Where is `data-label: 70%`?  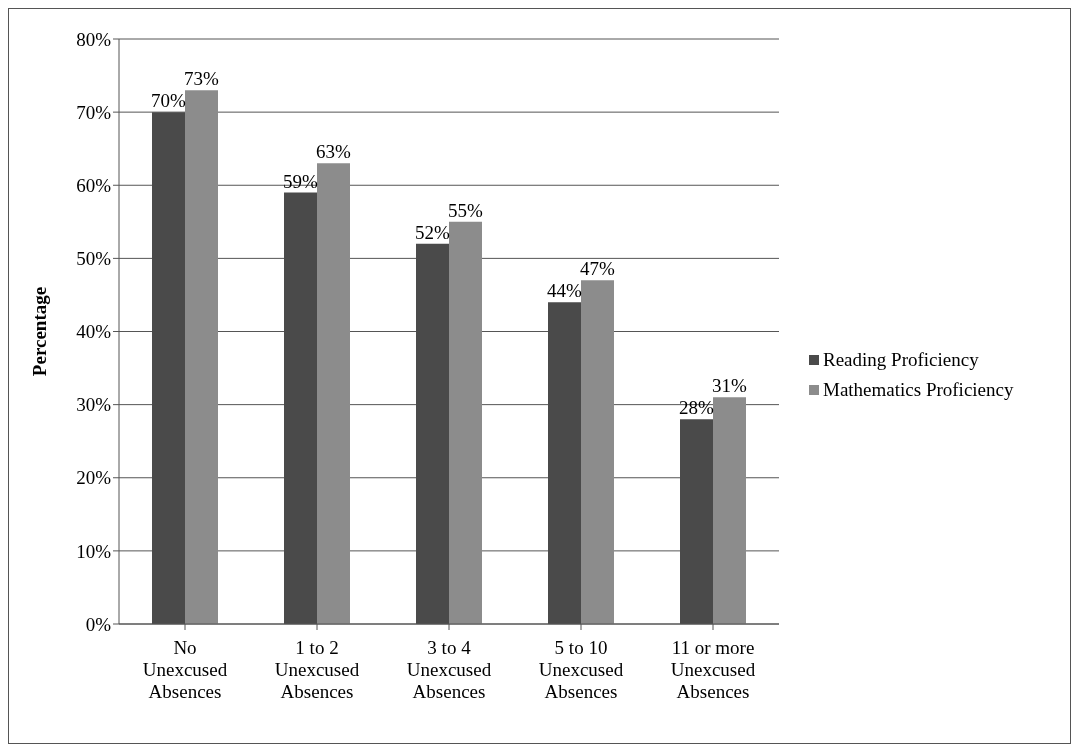
data-label: 70% is located at coordinates (169, 101).